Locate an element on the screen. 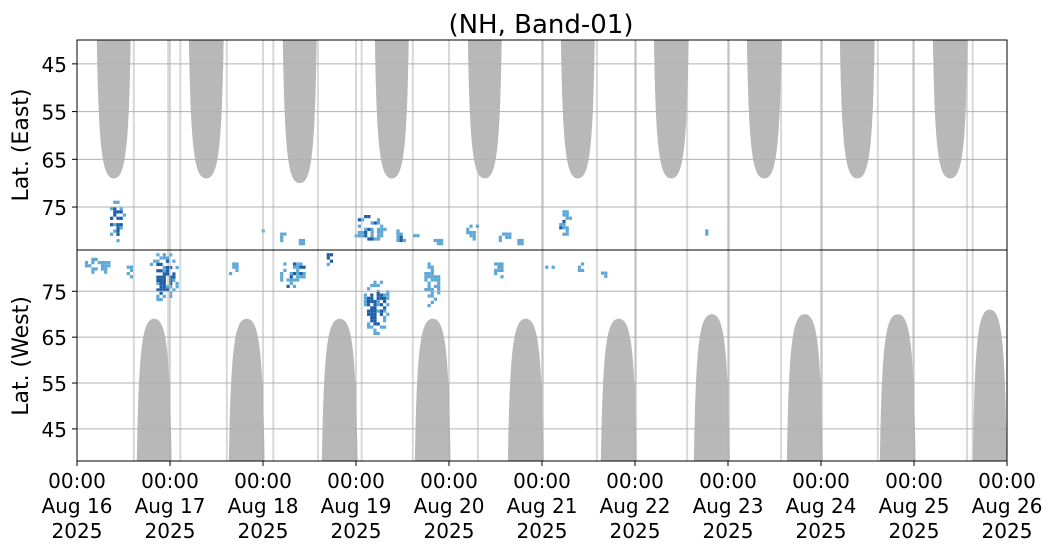  y-tick-label-east: 45 is located at coordinates (54, 65).